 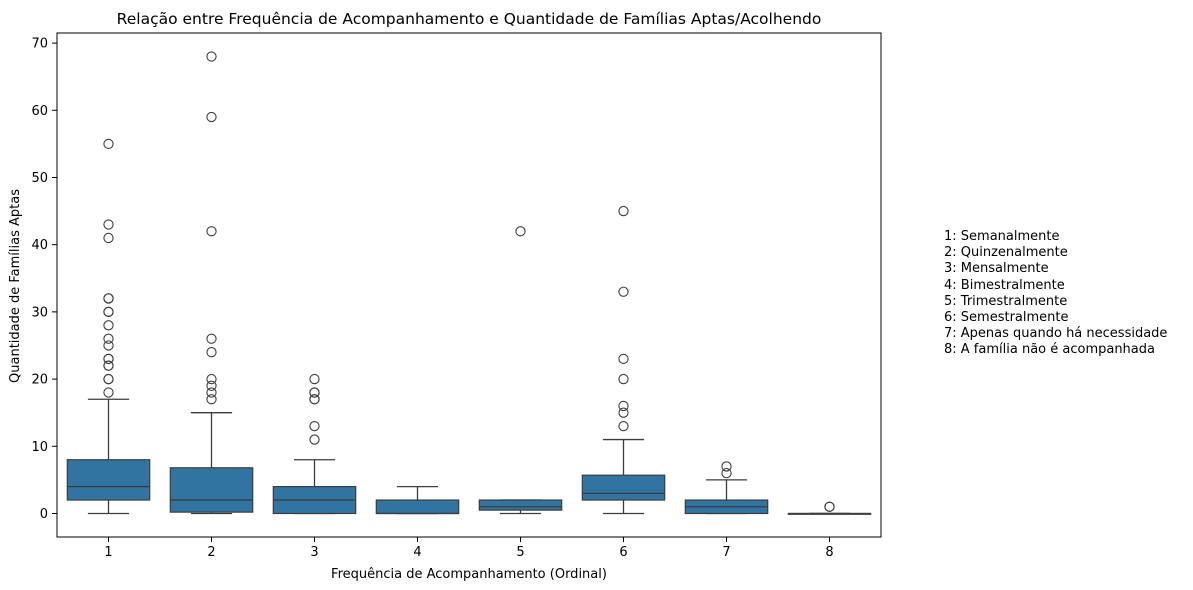 What do you see at coordinates (108, 552) in the screenshot?
I see `x-tick-label: 1` at bounding box center [108, 552].